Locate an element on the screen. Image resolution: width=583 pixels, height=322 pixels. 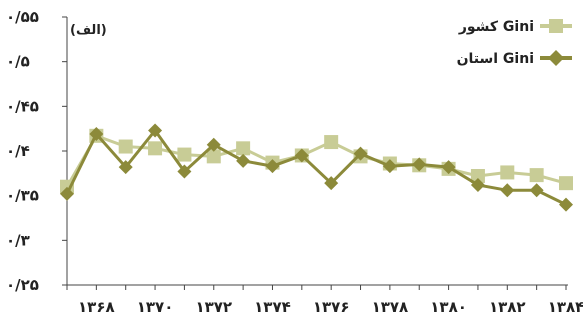
x-tick-label: ۱۳۷۴ is located at coordinates (272, 307).